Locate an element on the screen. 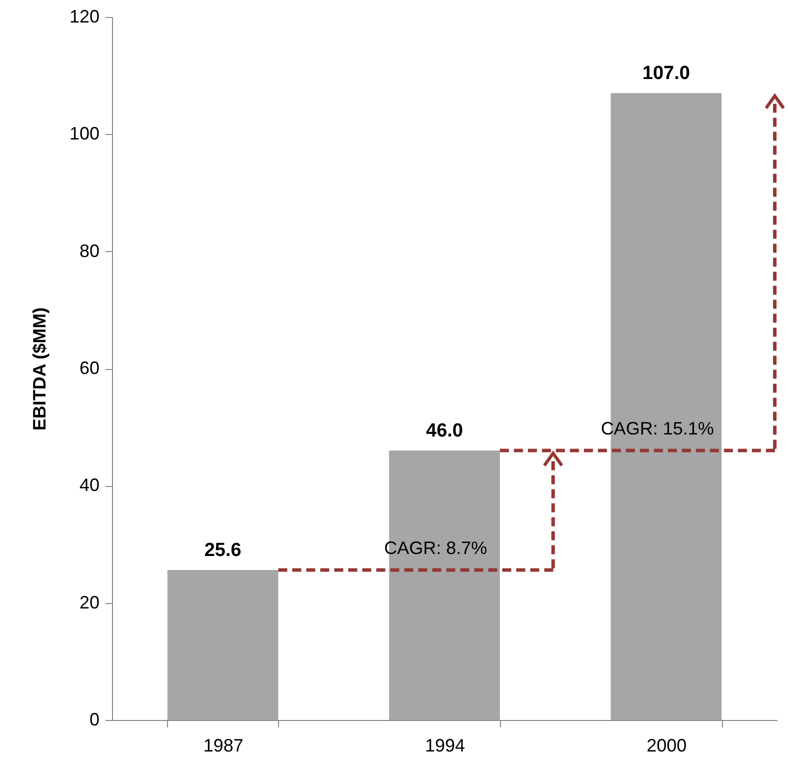 The height and width of the screenshot is (766, 788). y-tick-label: 0 is located at coordinates (94, 720).